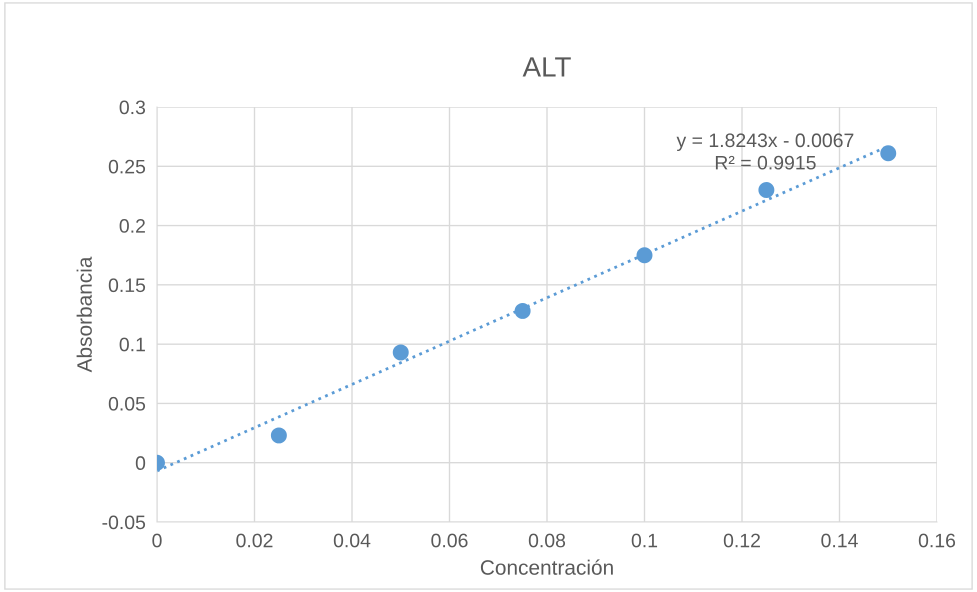 The image size is (977, 592). What do you see at coordinates (84, 314) in the screenshot?
I see `y-axis-title: Absorbancia` at bounding box center [84, 314].